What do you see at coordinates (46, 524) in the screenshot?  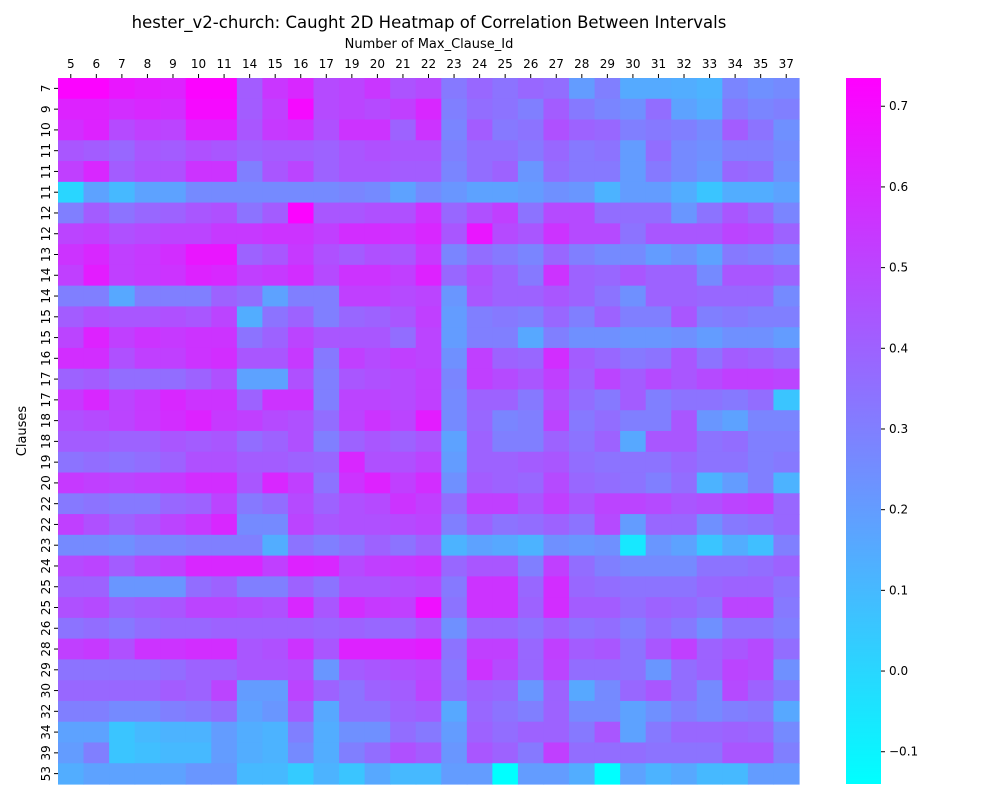 I see `y-tick-label: 22` at bounding box center [46, 524].